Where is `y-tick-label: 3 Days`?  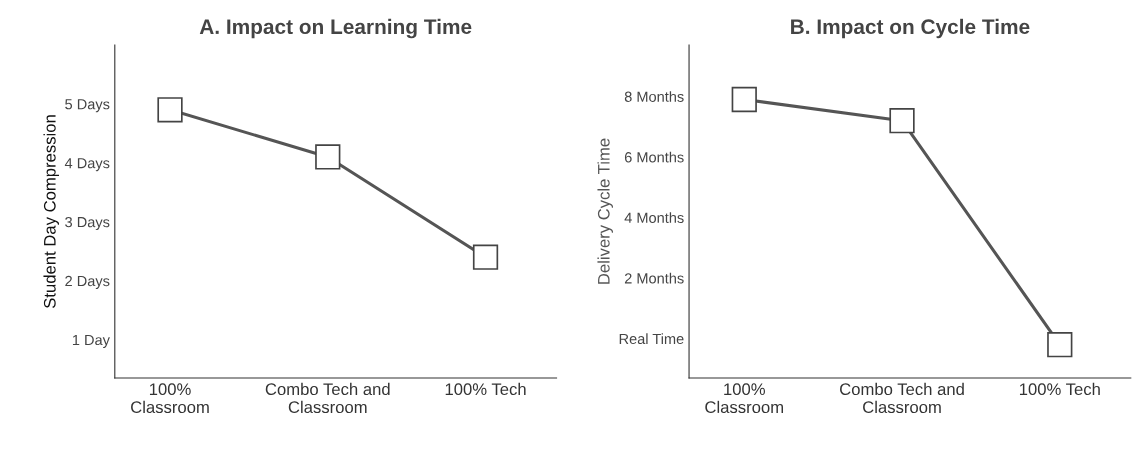
y-tick-label: 3 Days is located at coordinates (87, 223).